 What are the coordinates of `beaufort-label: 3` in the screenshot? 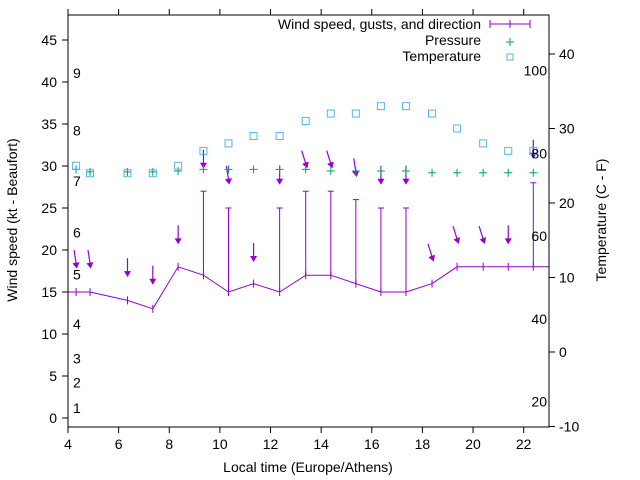 It's located at (77, 358).